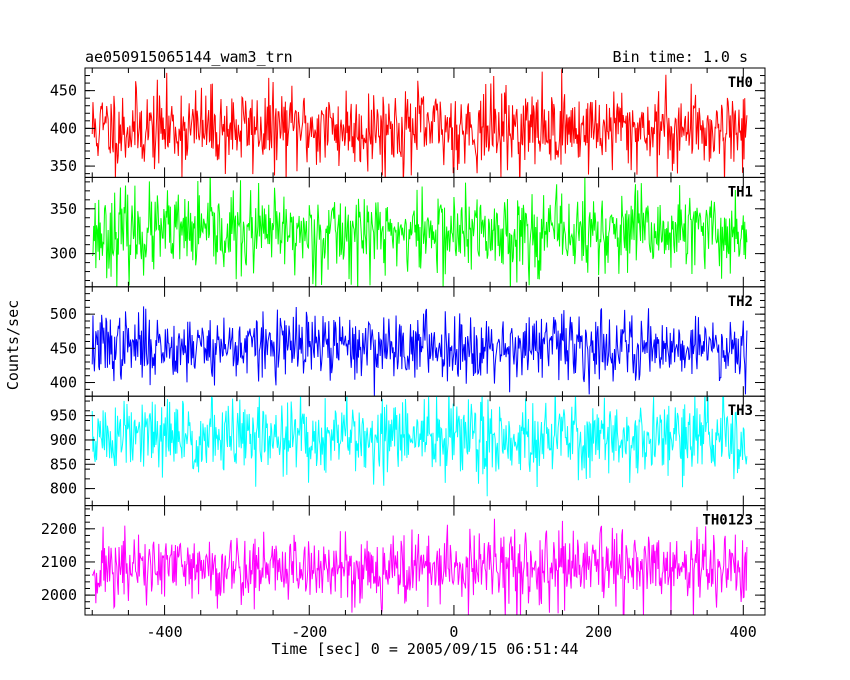  I want to click on panel-frame, so click(425, 560).